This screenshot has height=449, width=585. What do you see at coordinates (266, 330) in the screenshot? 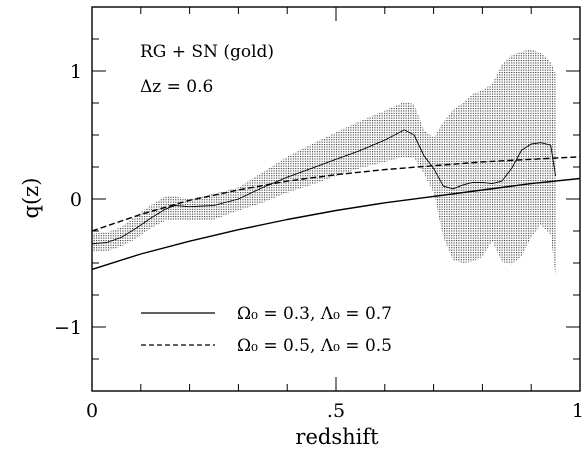
I see `legend: Ω₀ = 0.3, Λ₀ = 0.7 Ω₀ = 0.5, Λ₀ = 0.5` at bounding box center [266, 330].